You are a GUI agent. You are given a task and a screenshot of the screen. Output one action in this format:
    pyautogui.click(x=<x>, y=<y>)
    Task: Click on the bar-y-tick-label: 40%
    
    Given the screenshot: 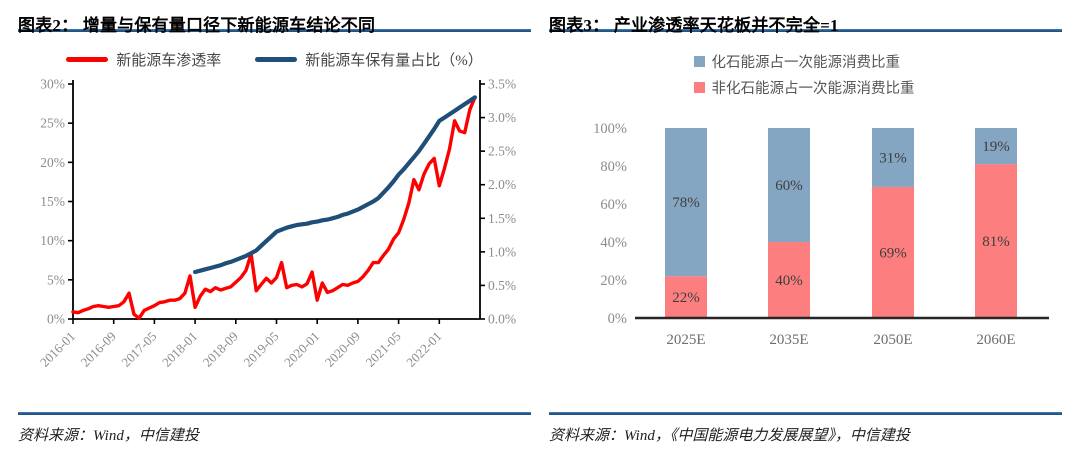 What is the action you would take?
    pyautogui.click(x=613, y=243)
    